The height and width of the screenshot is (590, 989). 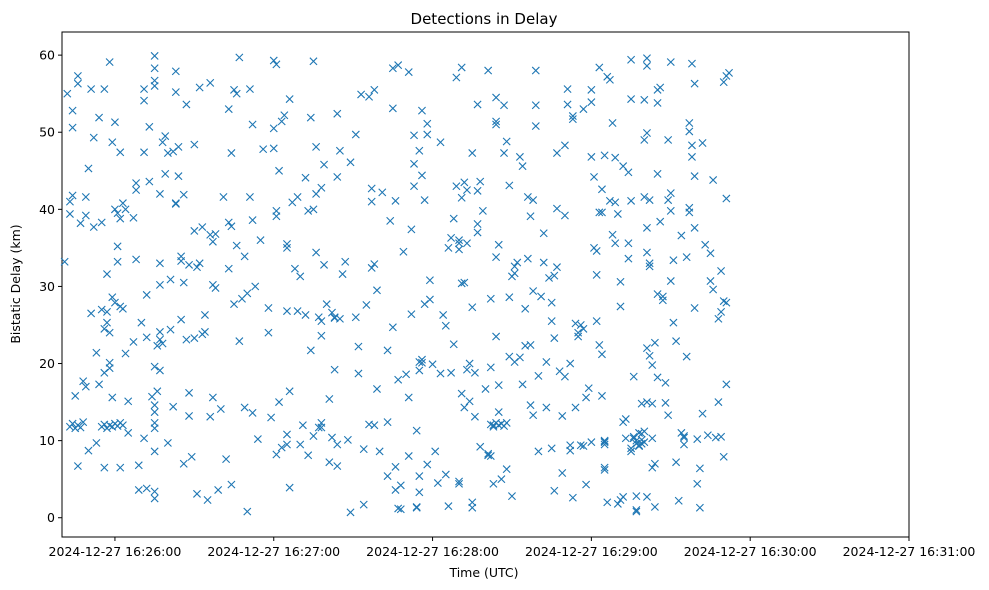 What do you see at coordinates (47, 132) in the screenshot?
I see `y-tick-label: 50` at bounding box center [47, 132].